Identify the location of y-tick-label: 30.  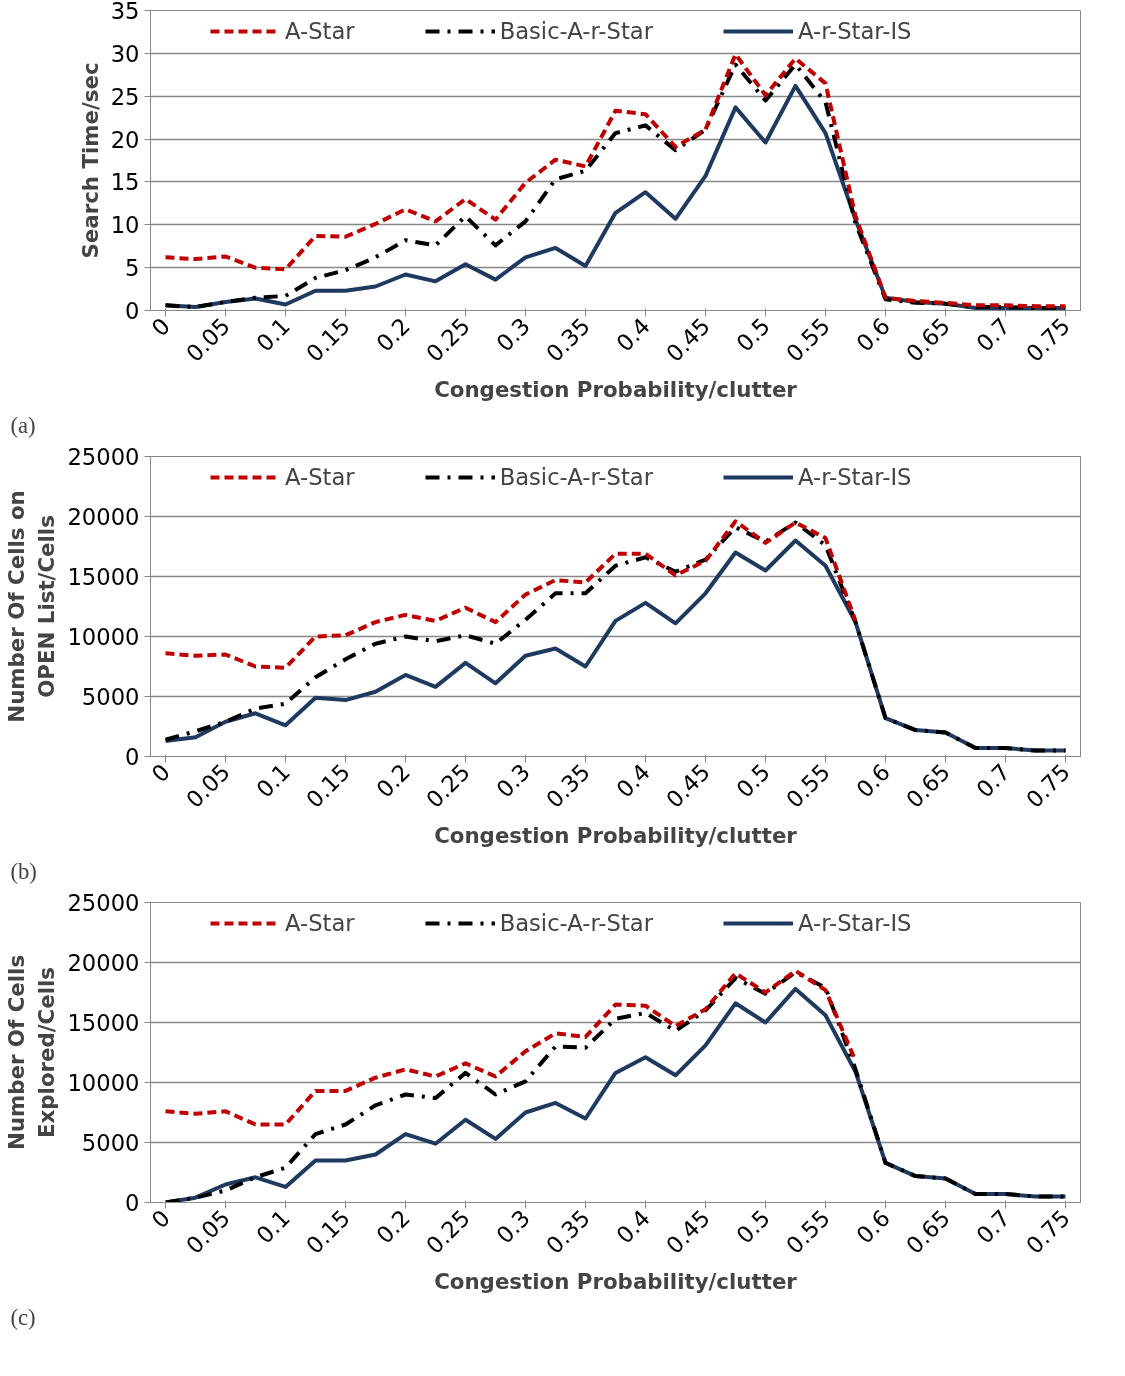
(125, 53).